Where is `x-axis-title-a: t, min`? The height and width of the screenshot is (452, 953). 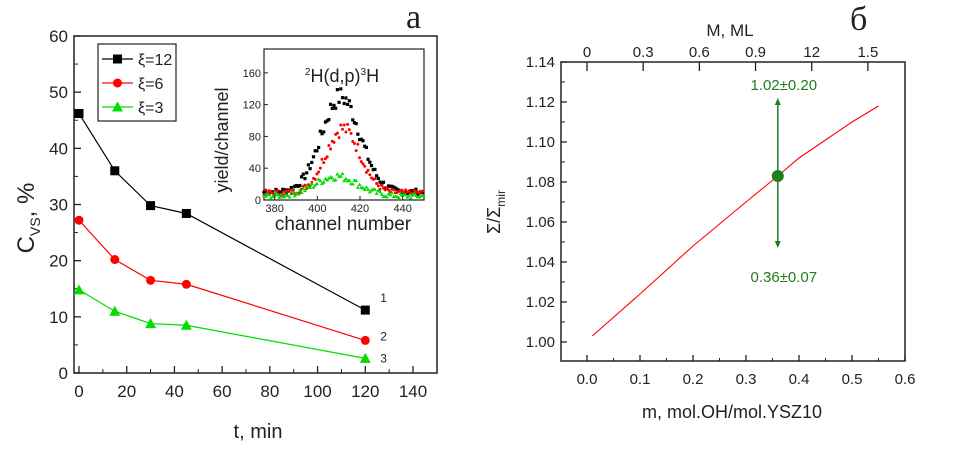 x-axis-title-a: t, min is located at coordinates (258, 432).